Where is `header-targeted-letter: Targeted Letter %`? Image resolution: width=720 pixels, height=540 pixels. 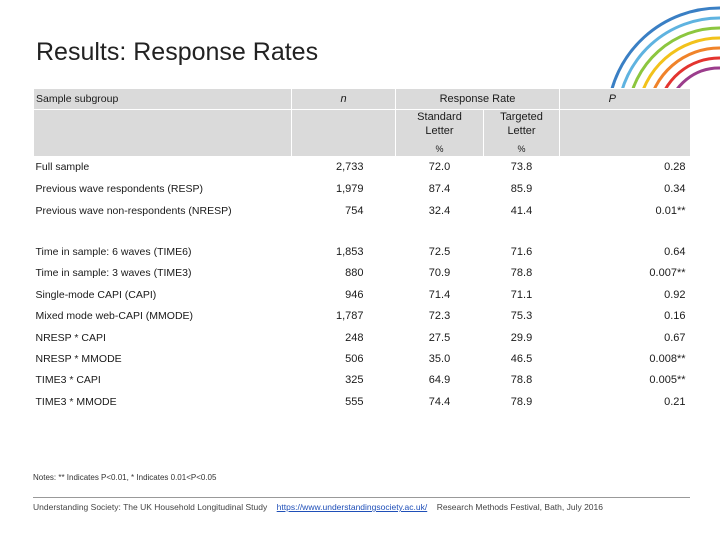
header-targeted-letter: Targeted Letter % is located at coordinates (521, 133).